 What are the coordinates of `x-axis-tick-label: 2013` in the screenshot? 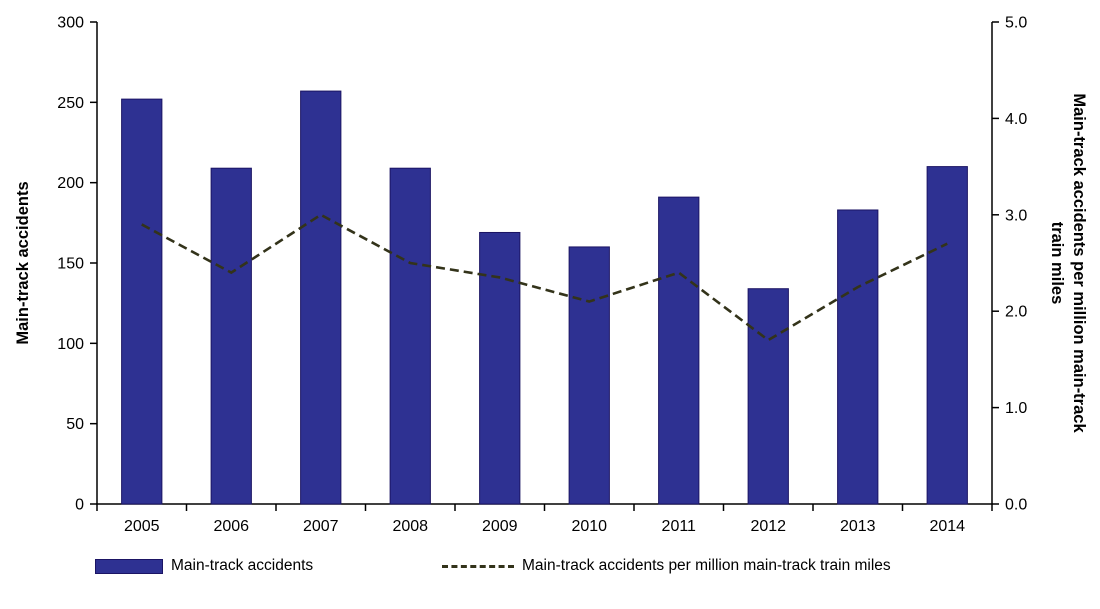 It's located at (858, 526).